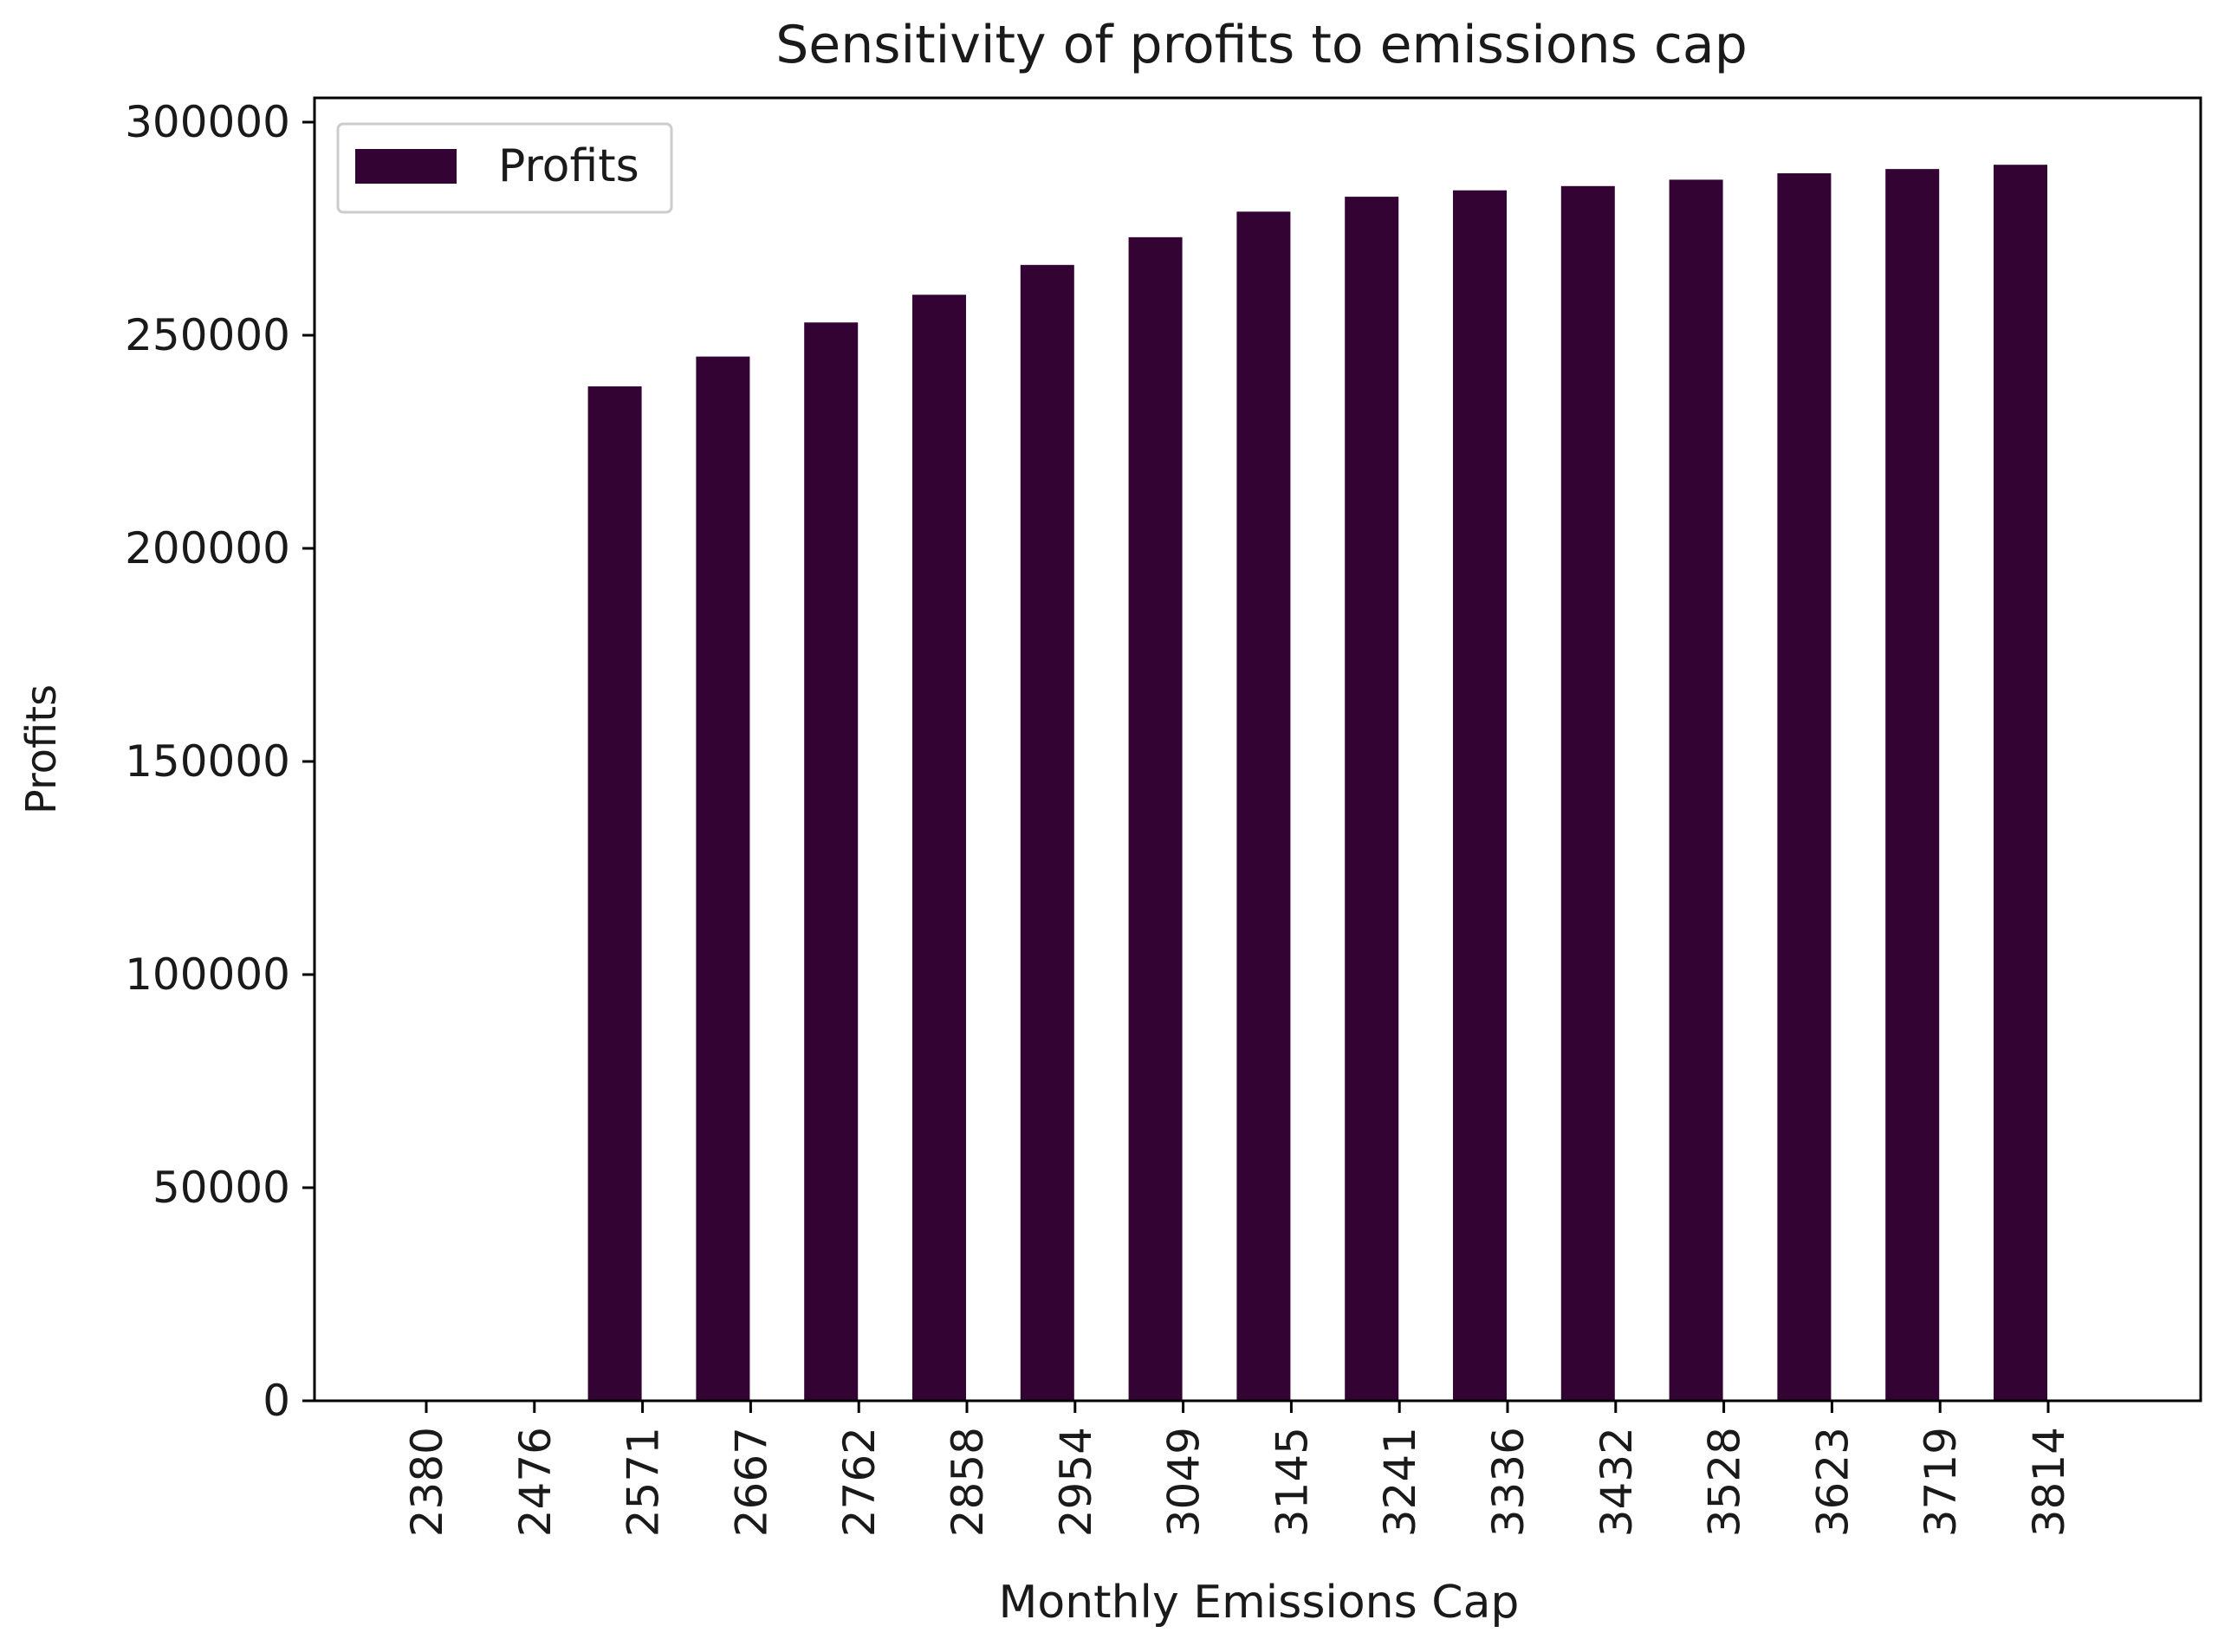 The height and width of the screenshot is (1652, 2231). What do you see at coordinates (1076, 1482) in the screenshot?
I see `x-tick-label: 2954` at bounding box center [1076, 1482].